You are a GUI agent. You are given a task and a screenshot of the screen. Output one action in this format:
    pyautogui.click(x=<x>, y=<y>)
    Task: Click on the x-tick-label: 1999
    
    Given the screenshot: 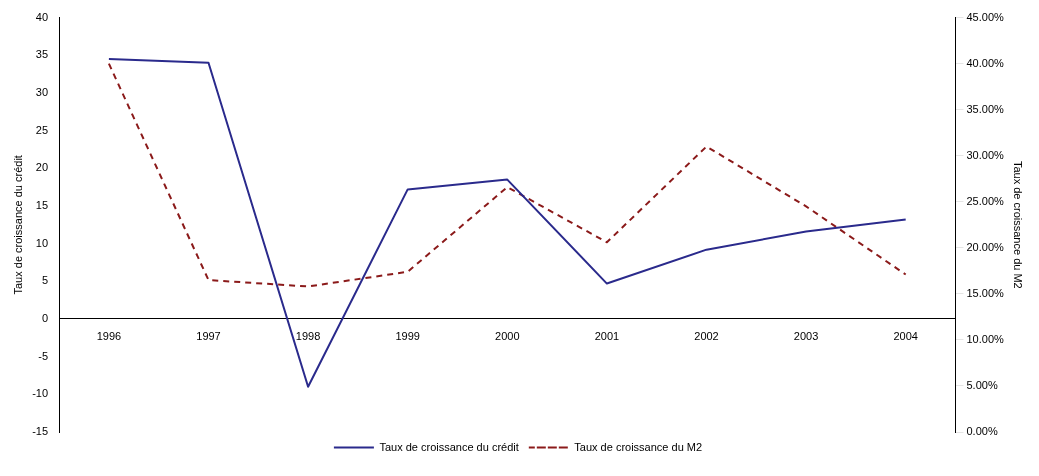 What is the action you would take?
    pyautogui.click(x=407, y=335)
    